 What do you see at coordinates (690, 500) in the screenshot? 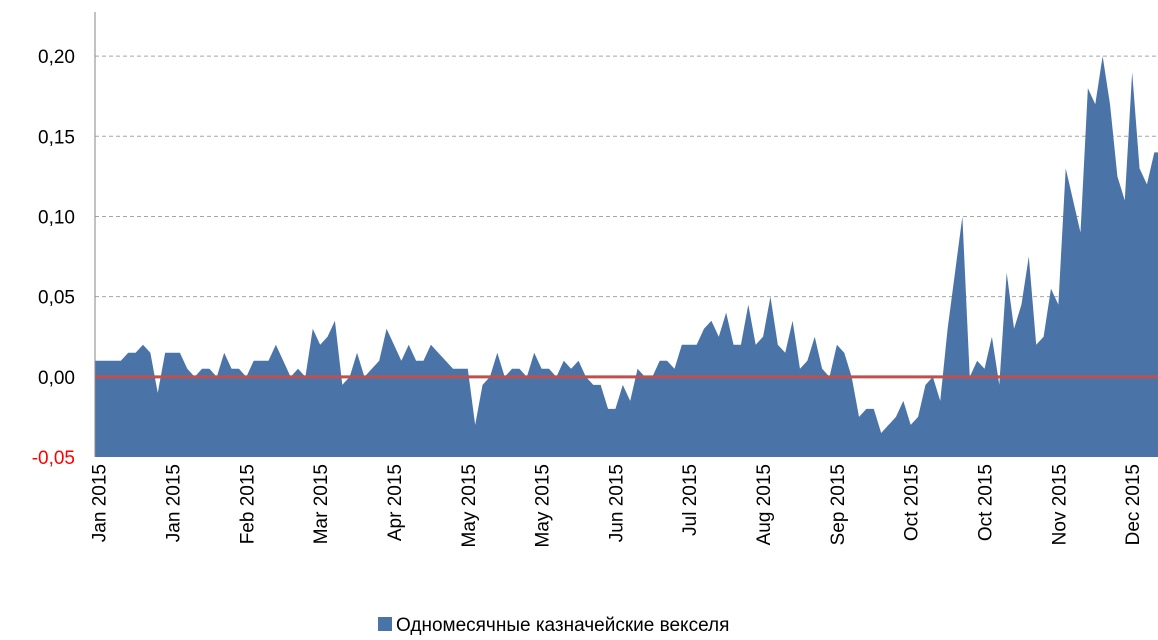
I see `x-tick-label: Jul 2015` at bounding box center [690, 500].